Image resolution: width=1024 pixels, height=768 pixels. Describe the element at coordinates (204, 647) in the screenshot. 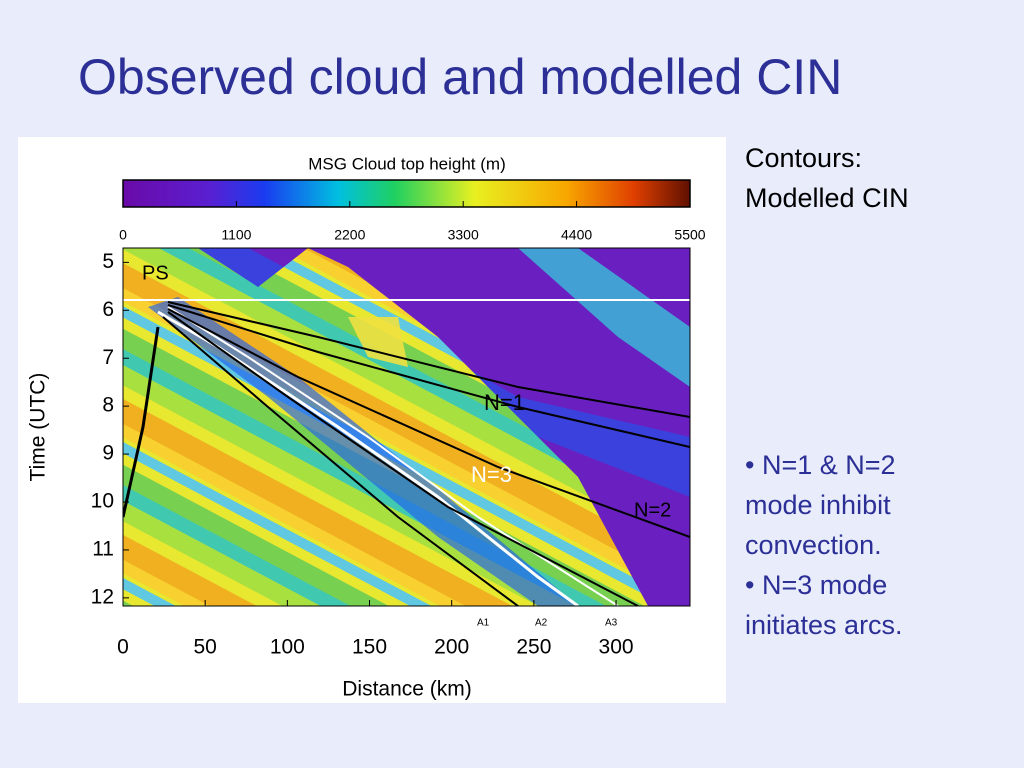

I see `x-tick-label: 50` at that location.